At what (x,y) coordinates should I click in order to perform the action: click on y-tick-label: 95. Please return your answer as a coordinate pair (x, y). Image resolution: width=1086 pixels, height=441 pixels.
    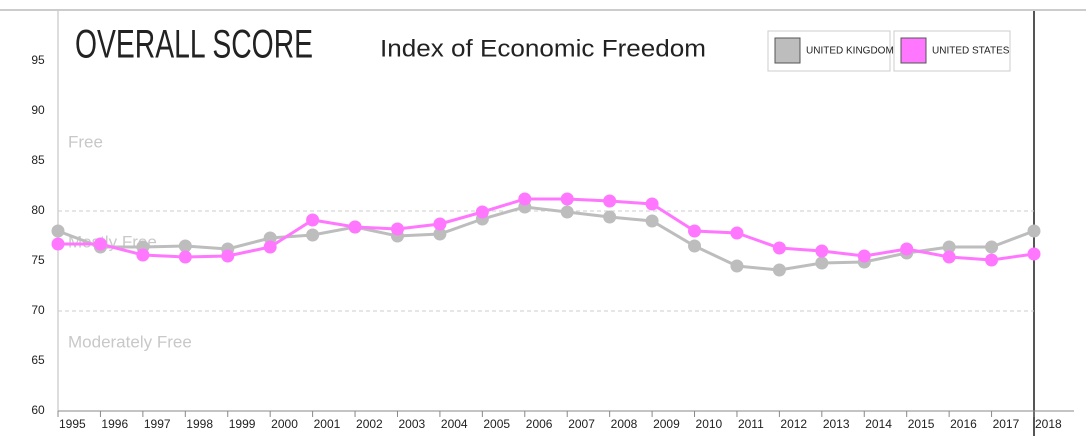
    Looking at the image, I should click on (38, 60).